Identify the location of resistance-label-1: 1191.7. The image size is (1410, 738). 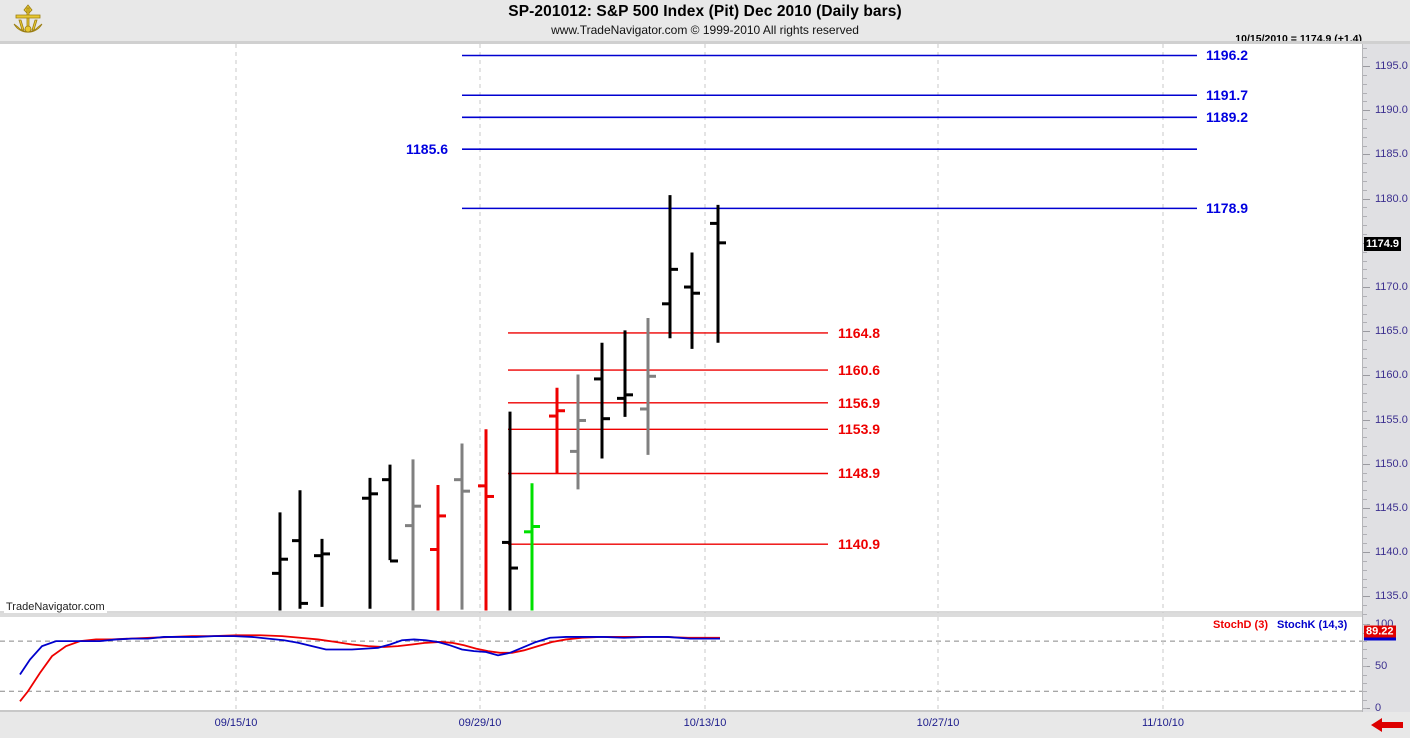
(1227, 95).